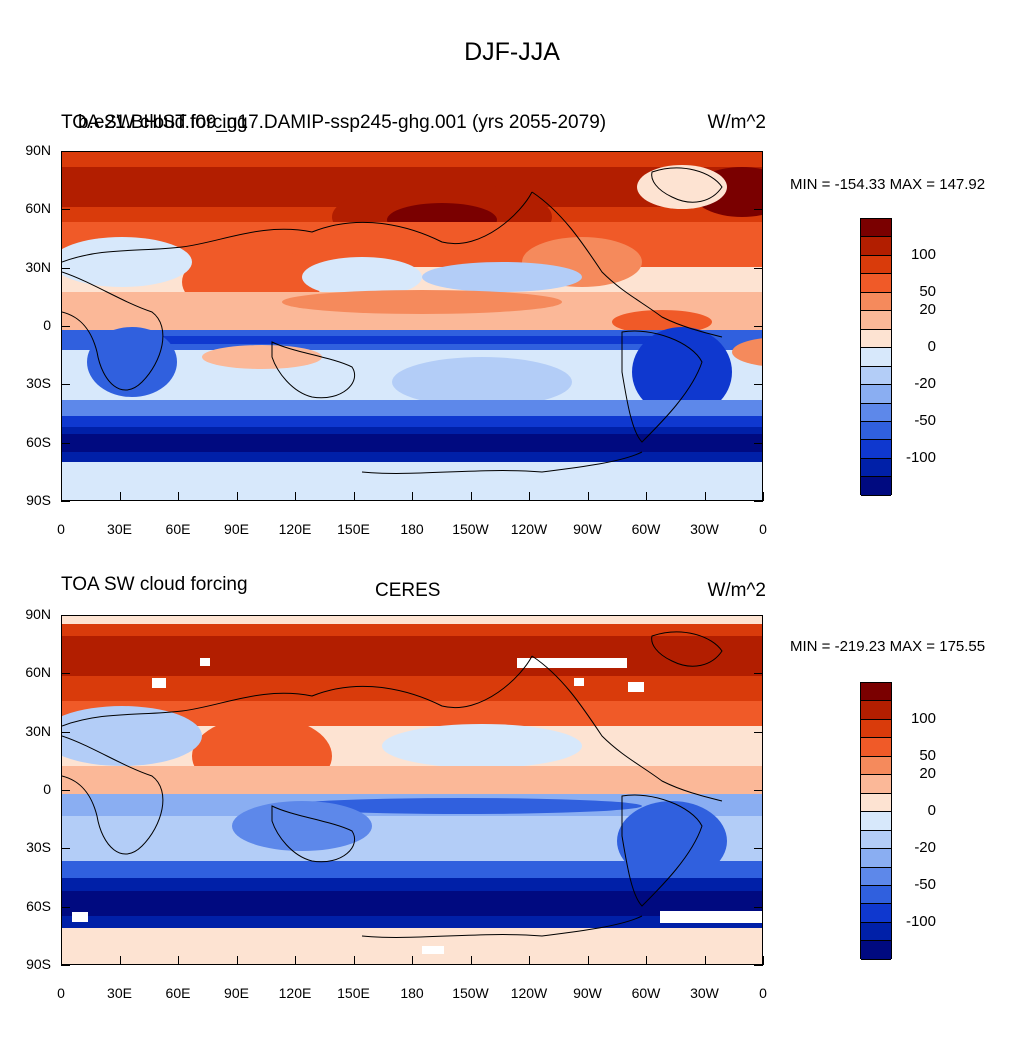 The width and height of the screenshot is (1024, 1042). Describe the element at coordinates (888, 184) in the screenshot. I see `min-max-readout: MIN = -154.33 MAX = 147.92` at that location.